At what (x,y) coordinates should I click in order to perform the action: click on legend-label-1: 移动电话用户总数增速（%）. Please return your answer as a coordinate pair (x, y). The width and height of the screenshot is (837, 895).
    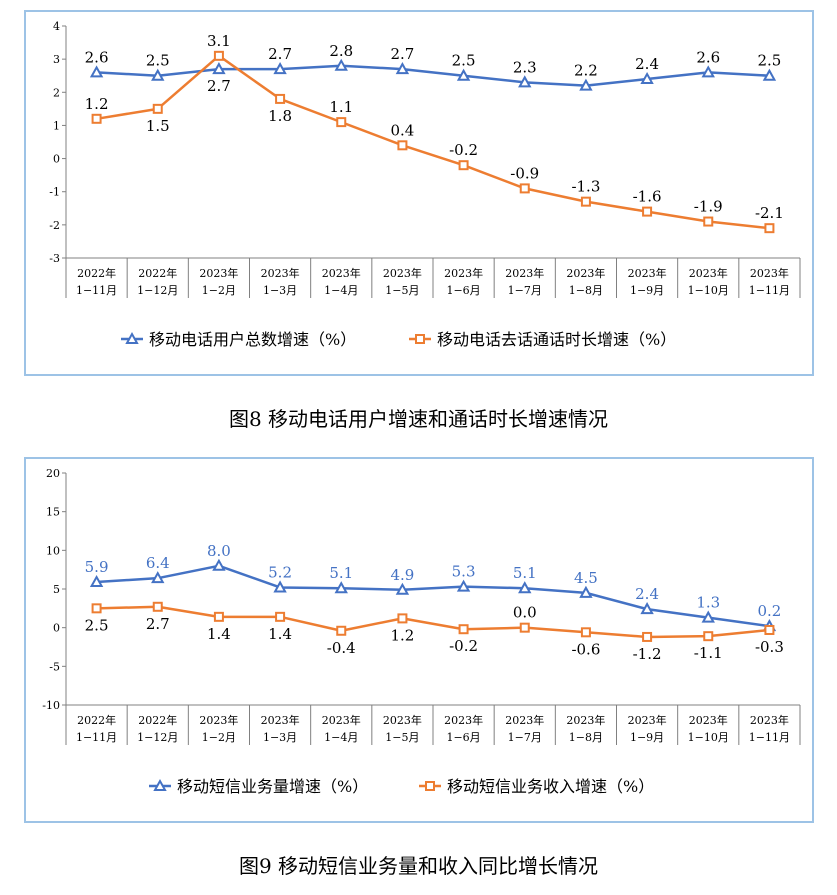
    Looking at the image, I should click on (252, 339).